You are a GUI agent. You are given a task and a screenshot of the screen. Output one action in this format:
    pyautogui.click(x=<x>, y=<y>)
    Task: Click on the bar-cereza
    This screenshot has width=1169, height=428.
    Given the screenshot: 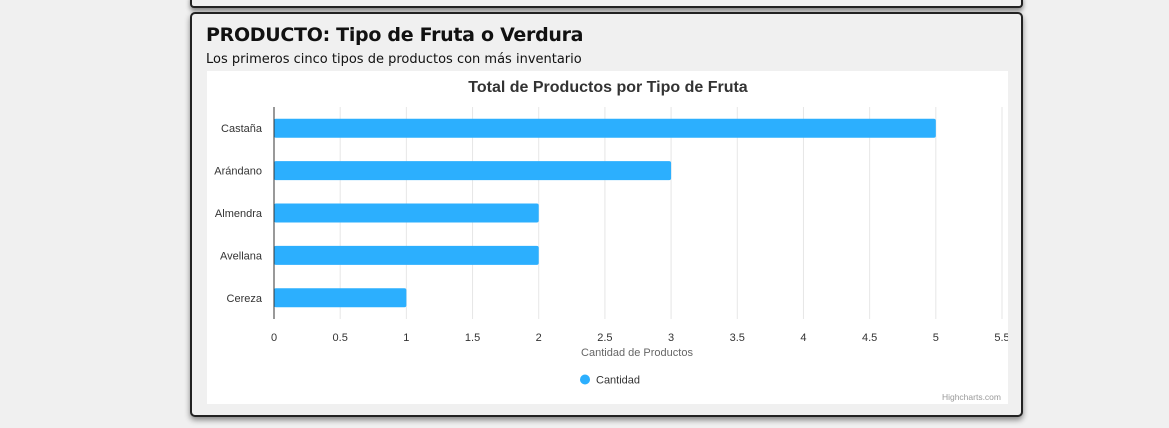 What is the action you would take?
    pyautogui.click(x=340, y=298)
    